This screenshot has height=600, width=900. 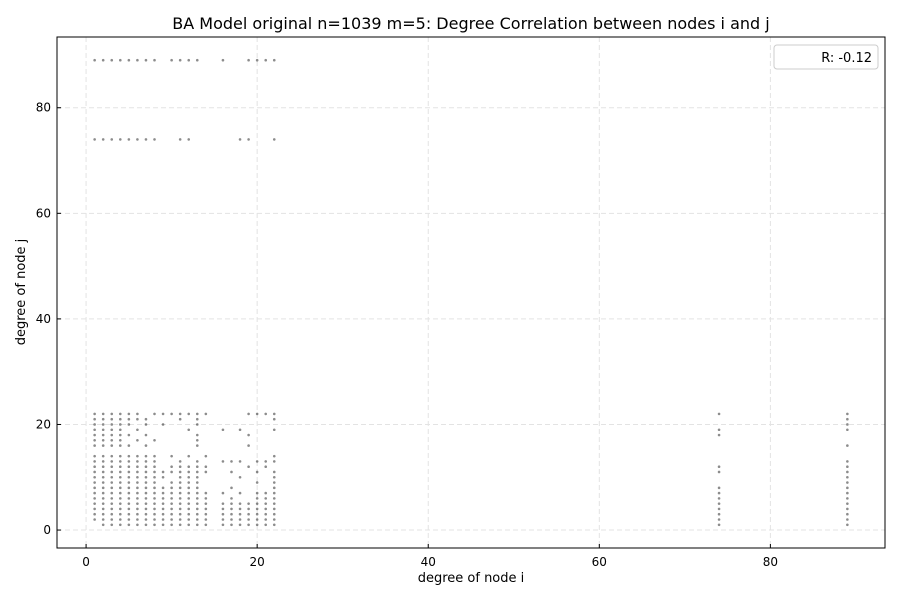 I want to click on x-tick-label: 0, so click(x=86, y=562).